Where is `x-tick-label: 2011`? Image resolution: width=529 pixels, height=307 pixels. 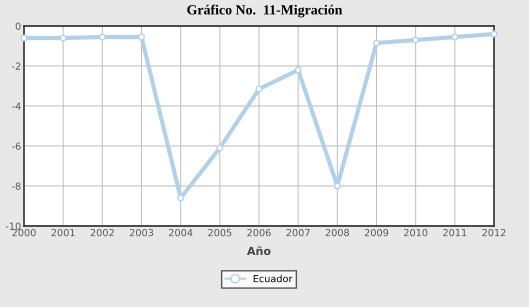 x-tick-label: 2011 is located at coordinates (454, 232).